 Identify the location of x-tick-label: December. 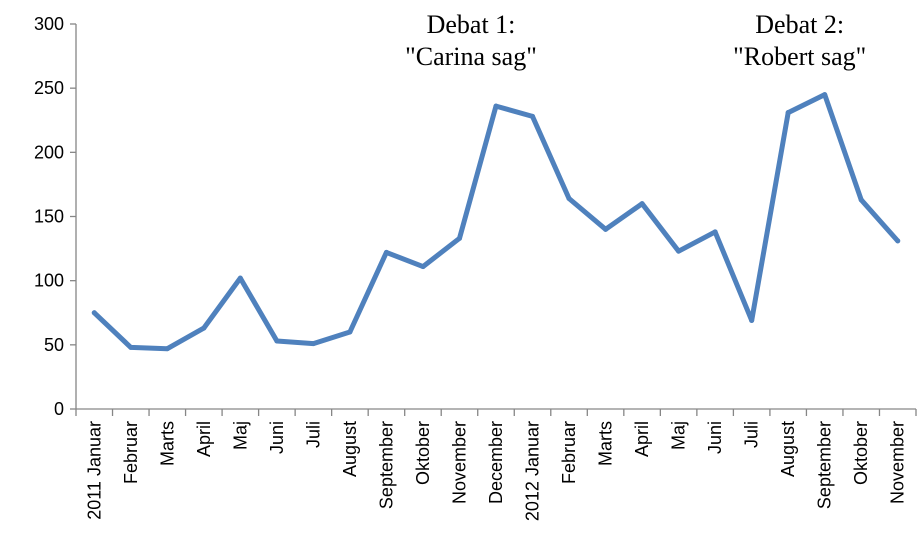
(496, 462).